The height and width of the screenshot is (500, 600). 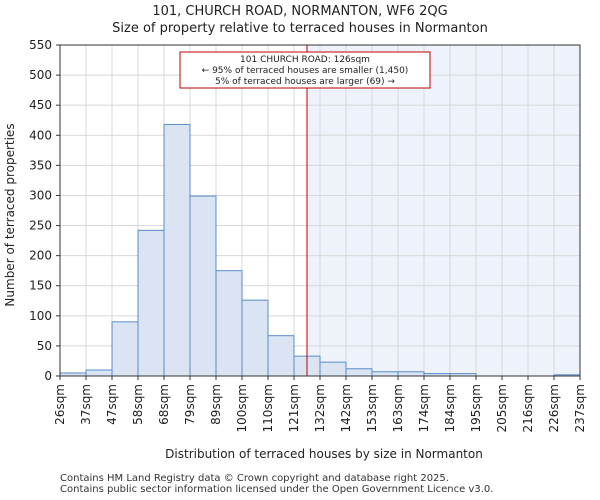 What do you see at coordinates (48, 376) in the screenshot?
I see `y-tick-label: 0` at bounding box center [48, 376].